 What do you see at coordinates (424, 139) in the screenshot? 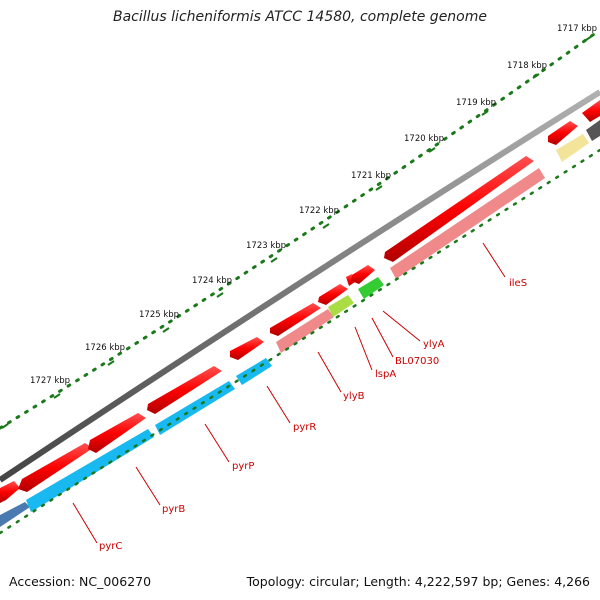
I see `ruler-label: 1720 kbp` at bounding box center [424, 139].